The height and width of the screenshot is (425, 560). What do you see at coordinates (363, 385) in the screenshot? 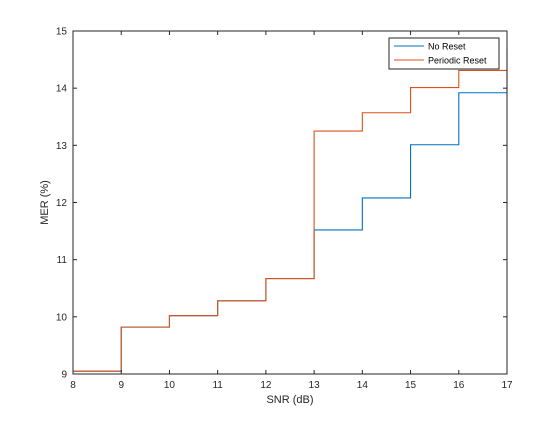
I see `x-tick-label: 14` at bounding box center [363, 385].